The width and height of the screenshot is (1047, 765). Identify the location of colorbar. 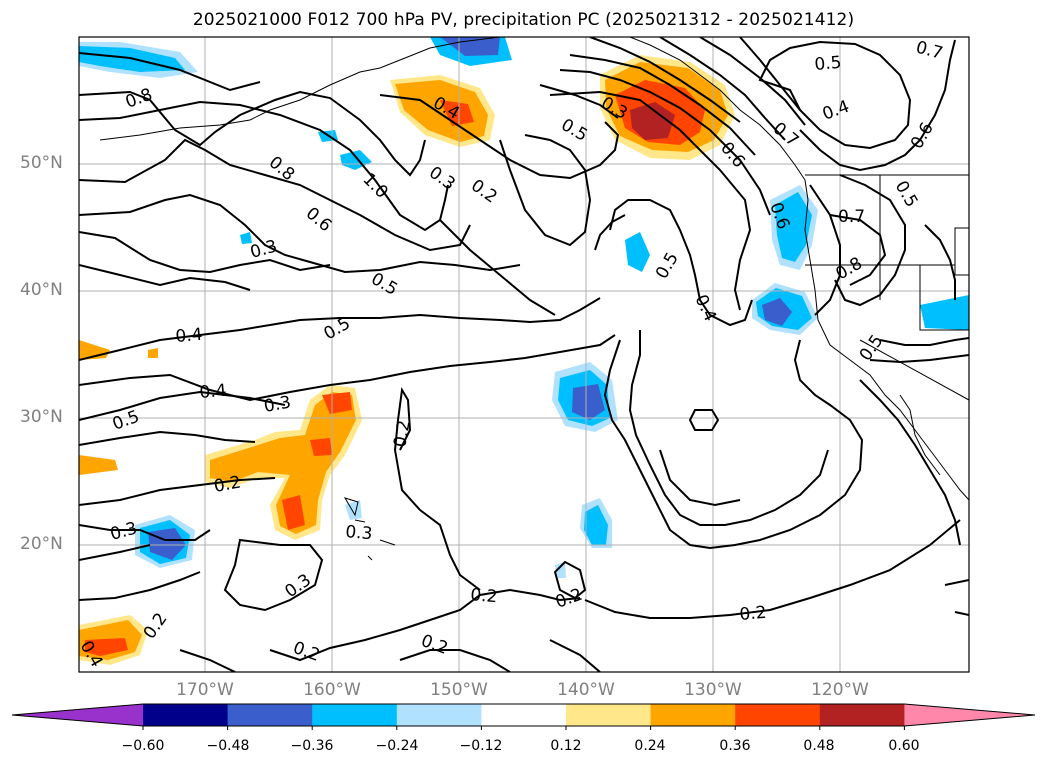
(523, 716).